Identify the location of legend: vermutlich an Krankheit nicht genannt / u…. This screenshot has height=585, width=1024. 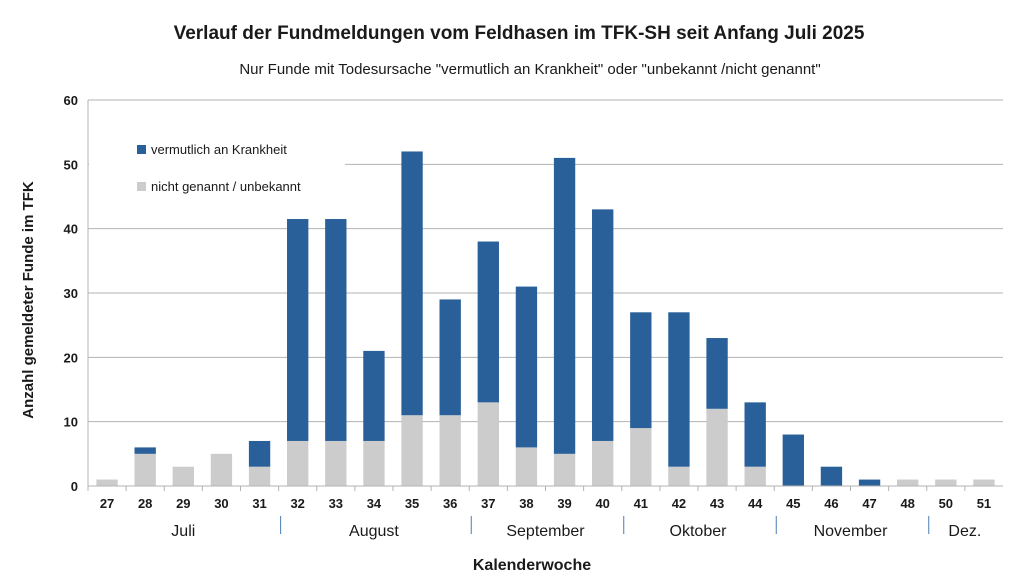
(217, 169).